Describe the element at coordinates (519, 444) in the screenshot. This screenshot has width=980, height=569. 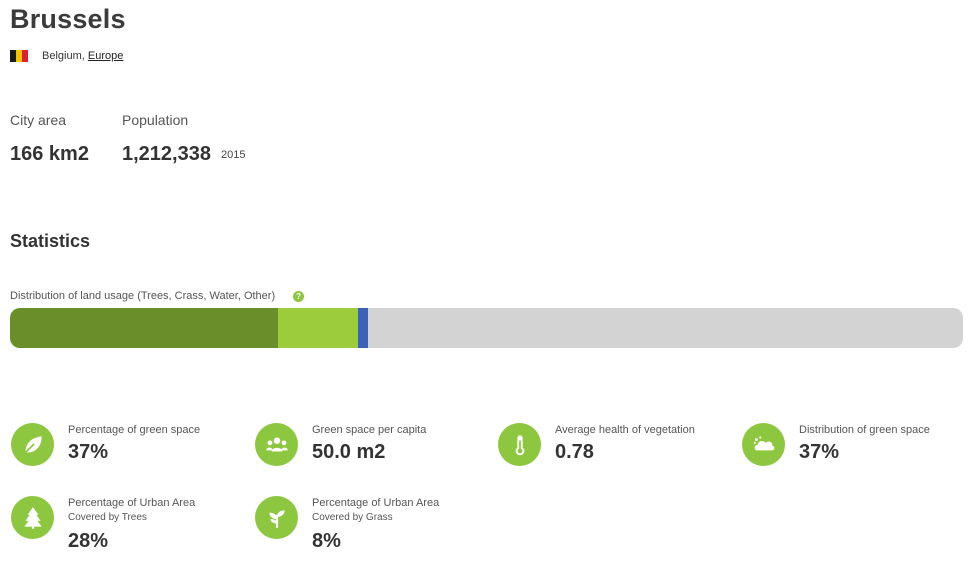
I see `thermometer-icon` at that location.